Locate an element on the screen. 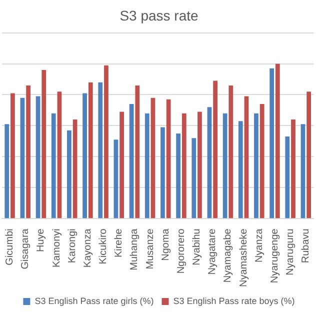  x-tick-label: Gicumbi is located at coordinates (10, 247).